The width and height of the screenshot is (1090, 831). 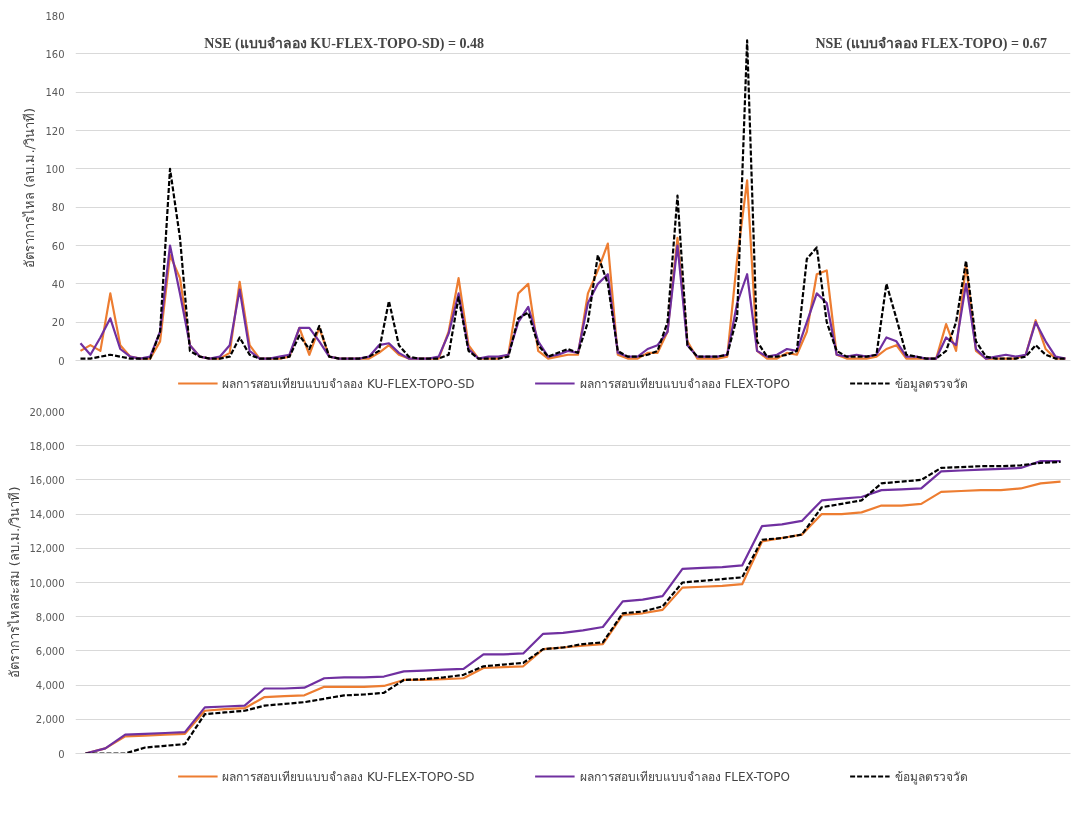 What do you see at coordinates (58, 323) in the screenshot?
I see `y-tick-label: 20` at bounding box center [58, 323].